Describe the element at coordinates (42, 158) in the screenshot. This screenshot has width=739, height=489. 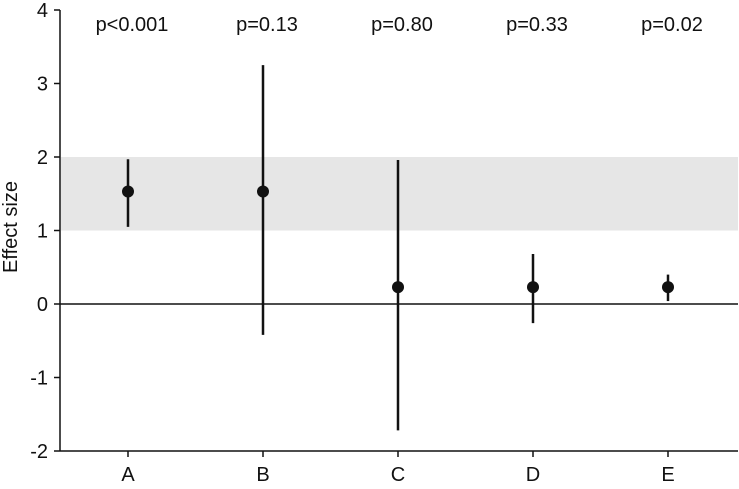
I see `y-tick-label: 2` at that location.